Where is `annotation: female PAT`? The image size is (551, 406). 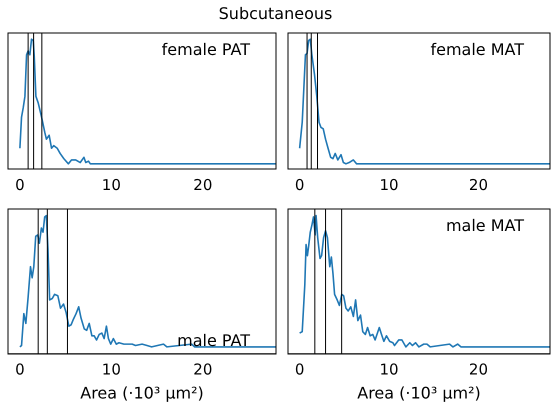 annotation: female PAT is located at coordinates (206, 50).